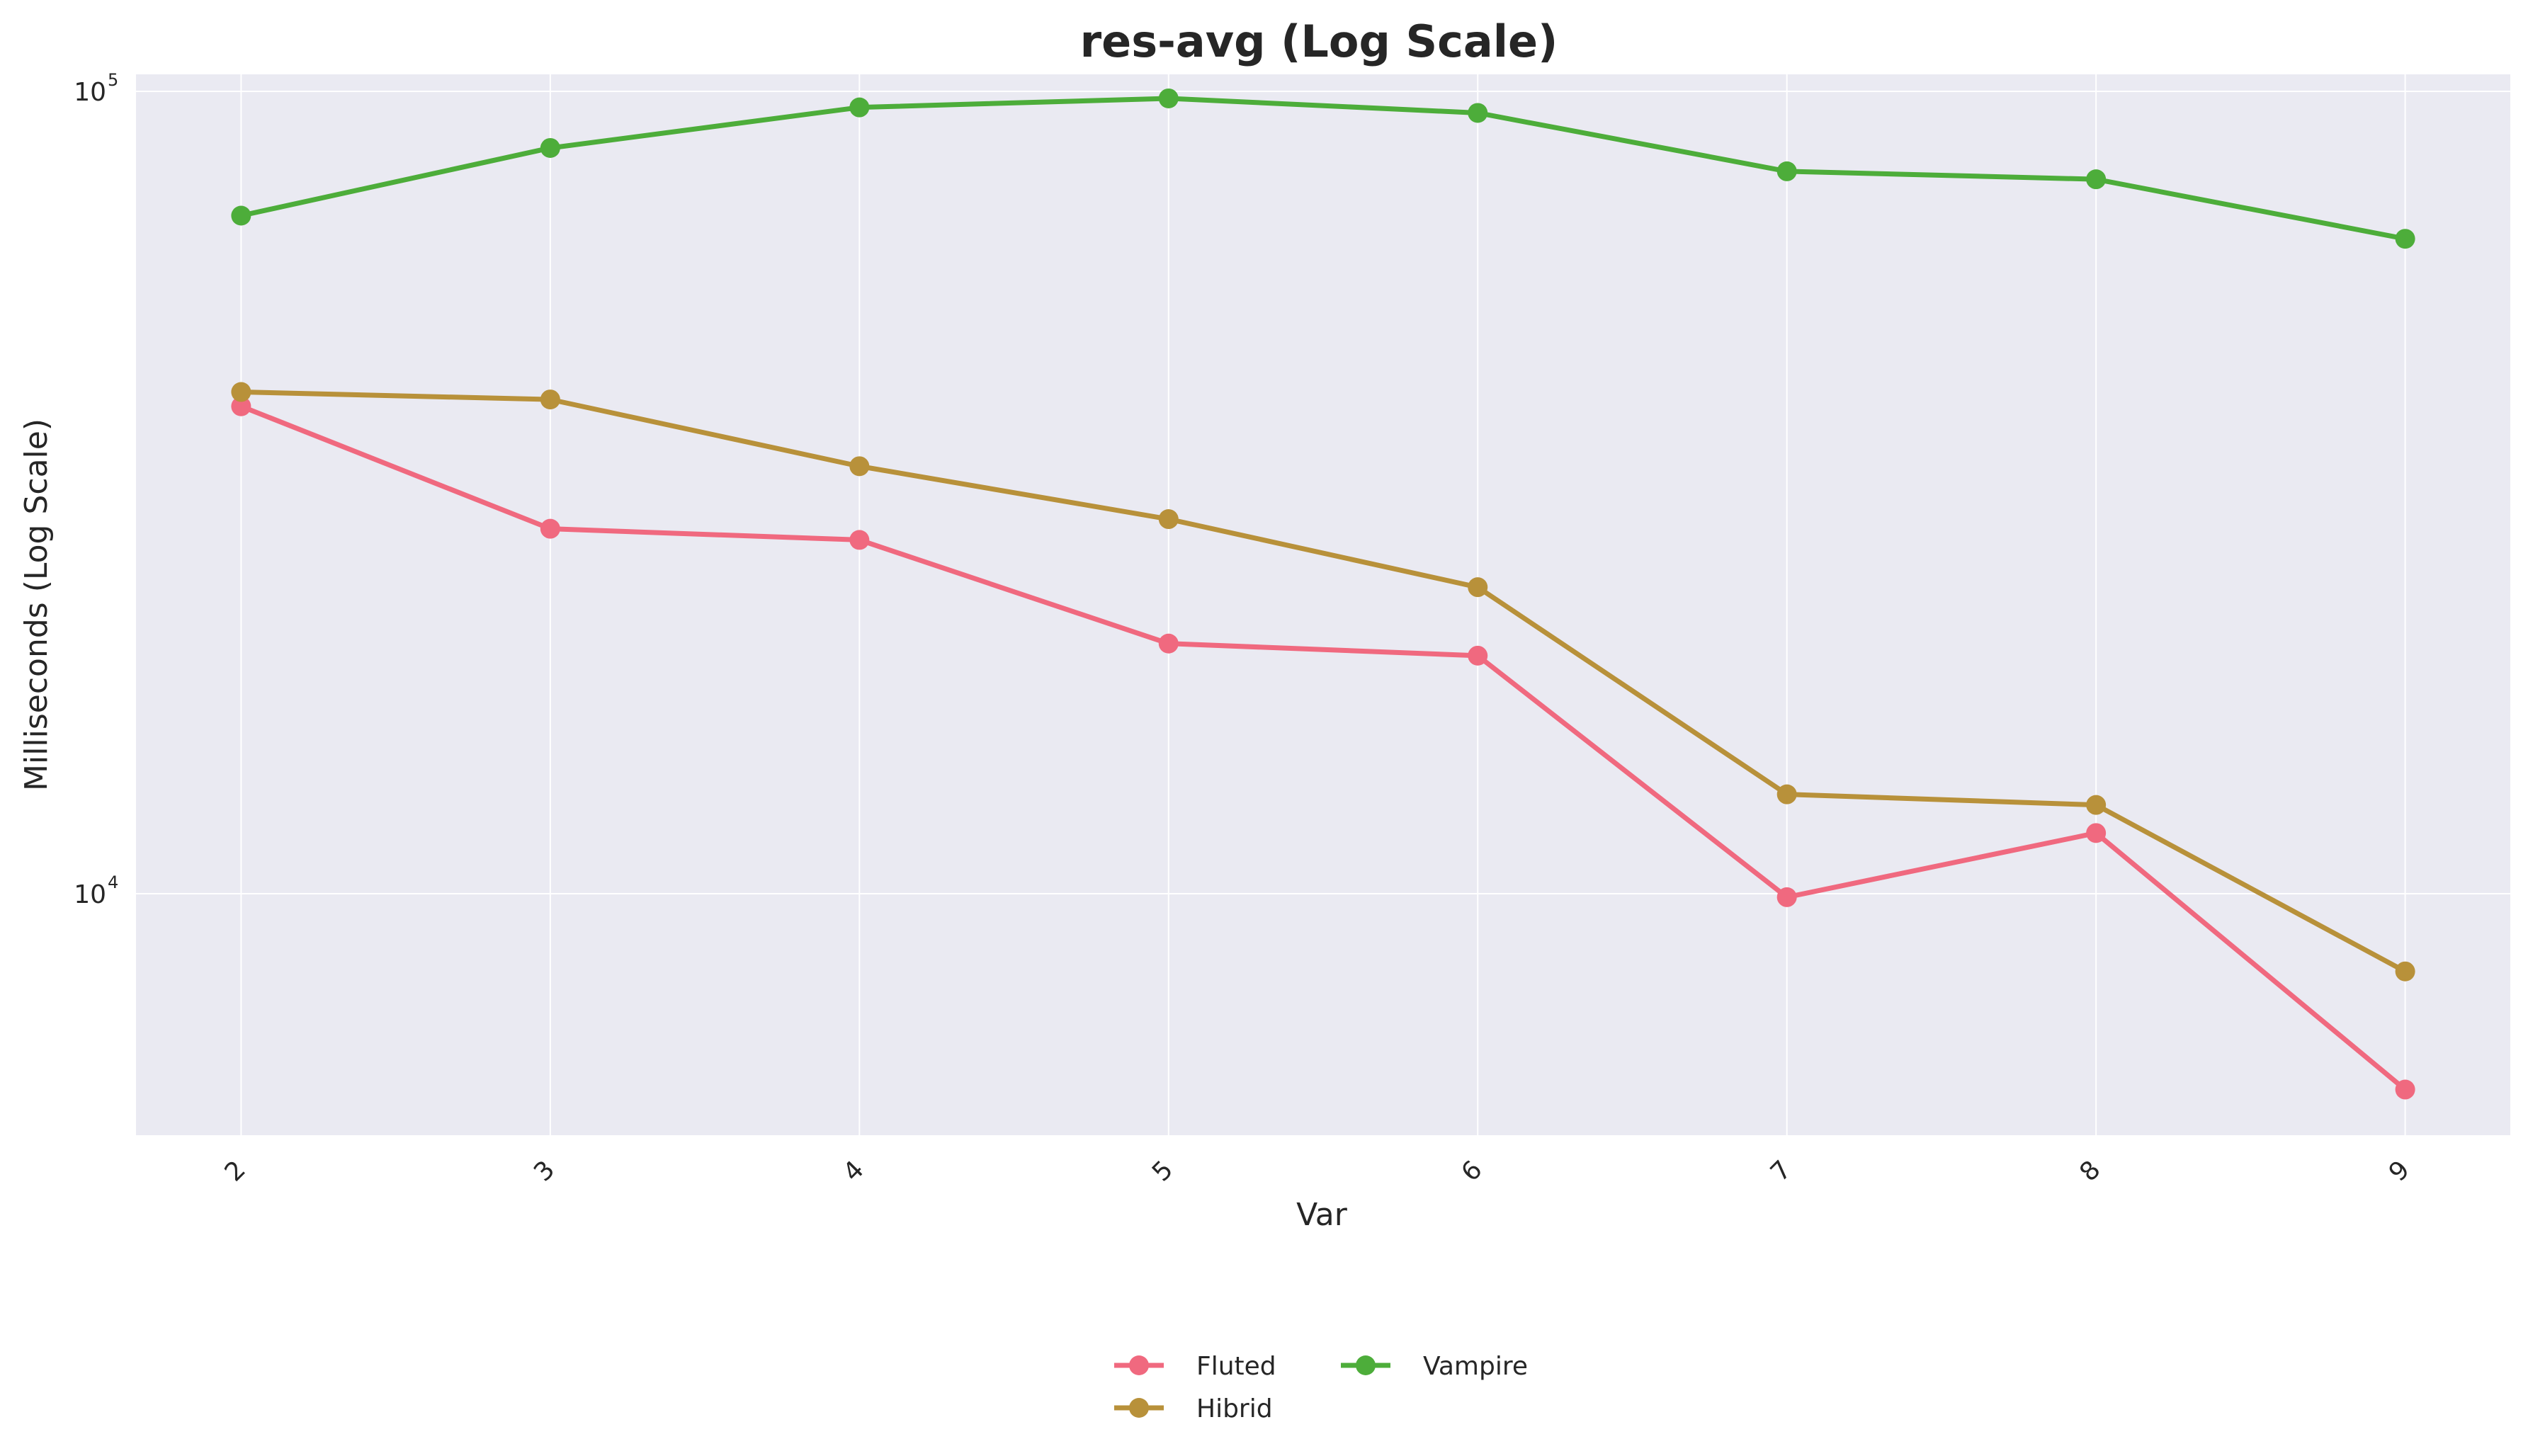 This screenshot has height=1456, width=2528. What do you see at coordinates (544, 1171) in the screenshot?
I see `x-tick-label: 3` at bounding box center [544, 1171].